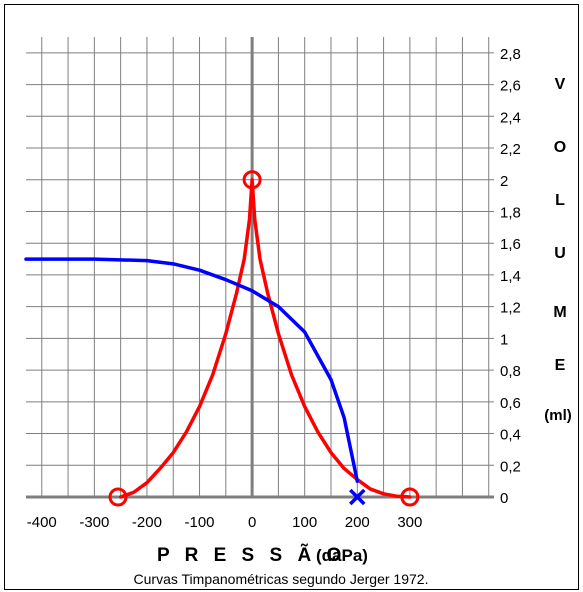 This screenshot has height=592, width=583. I want to click on ylabel-letter: V, so click(560, 84).